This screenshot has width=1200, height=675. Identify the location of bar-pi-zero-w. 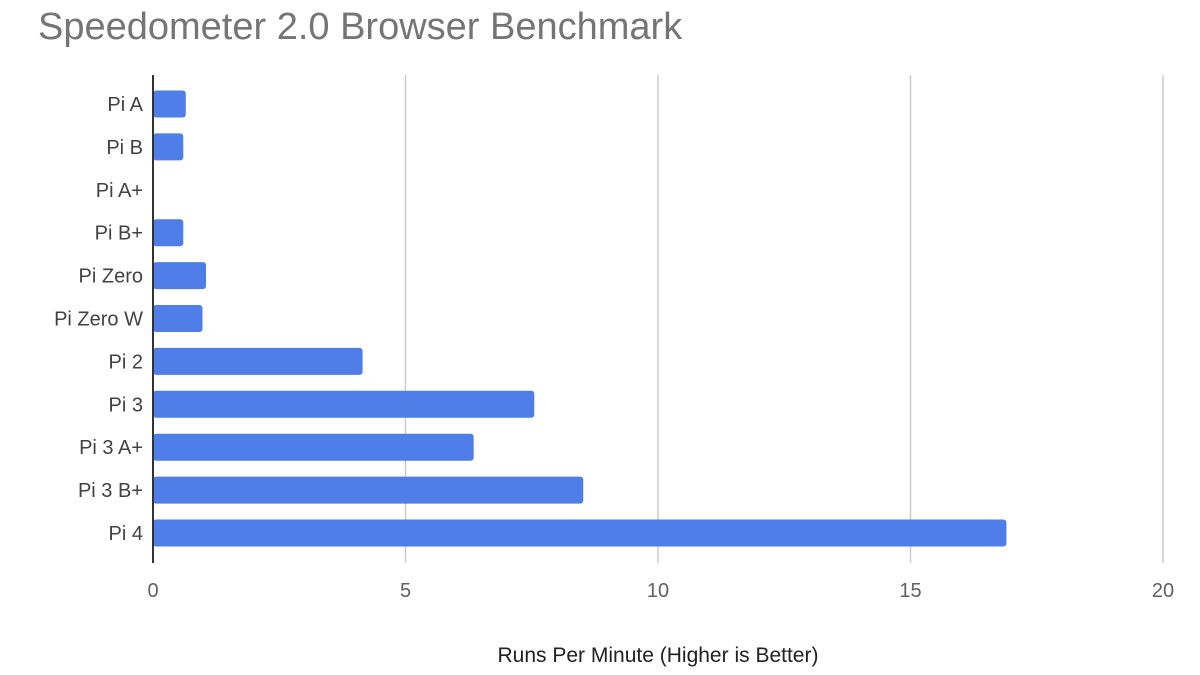
(178, 318).